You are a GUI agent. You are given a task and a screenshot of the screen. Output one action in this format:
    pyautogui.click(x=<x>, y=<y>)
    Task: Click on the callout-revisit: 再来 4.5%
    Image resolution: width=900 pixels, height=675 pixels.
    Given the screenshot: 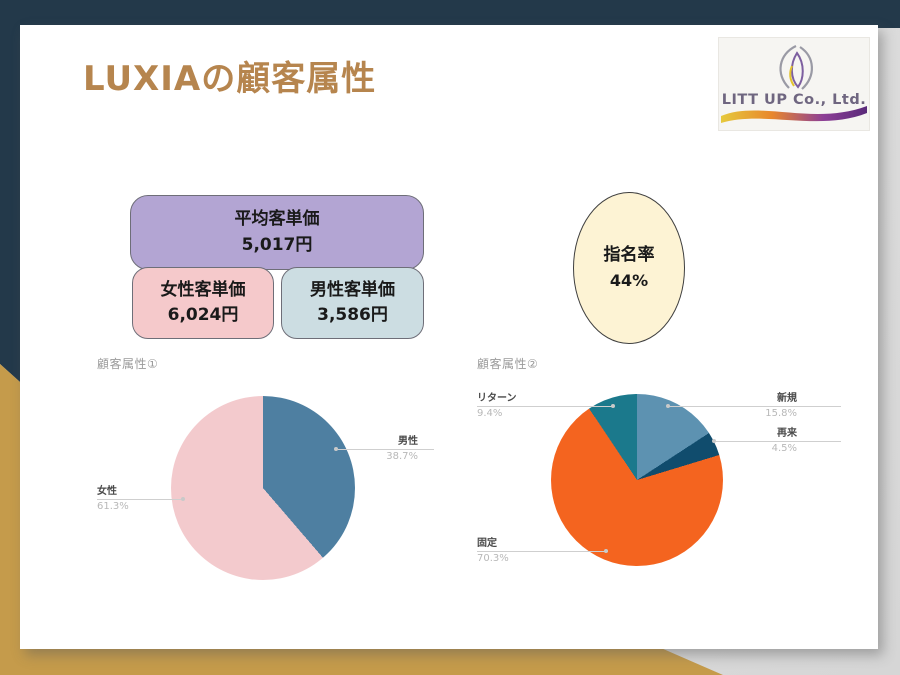 What is the action you would take?
    pyautogui.click(x=777, y=441)
    